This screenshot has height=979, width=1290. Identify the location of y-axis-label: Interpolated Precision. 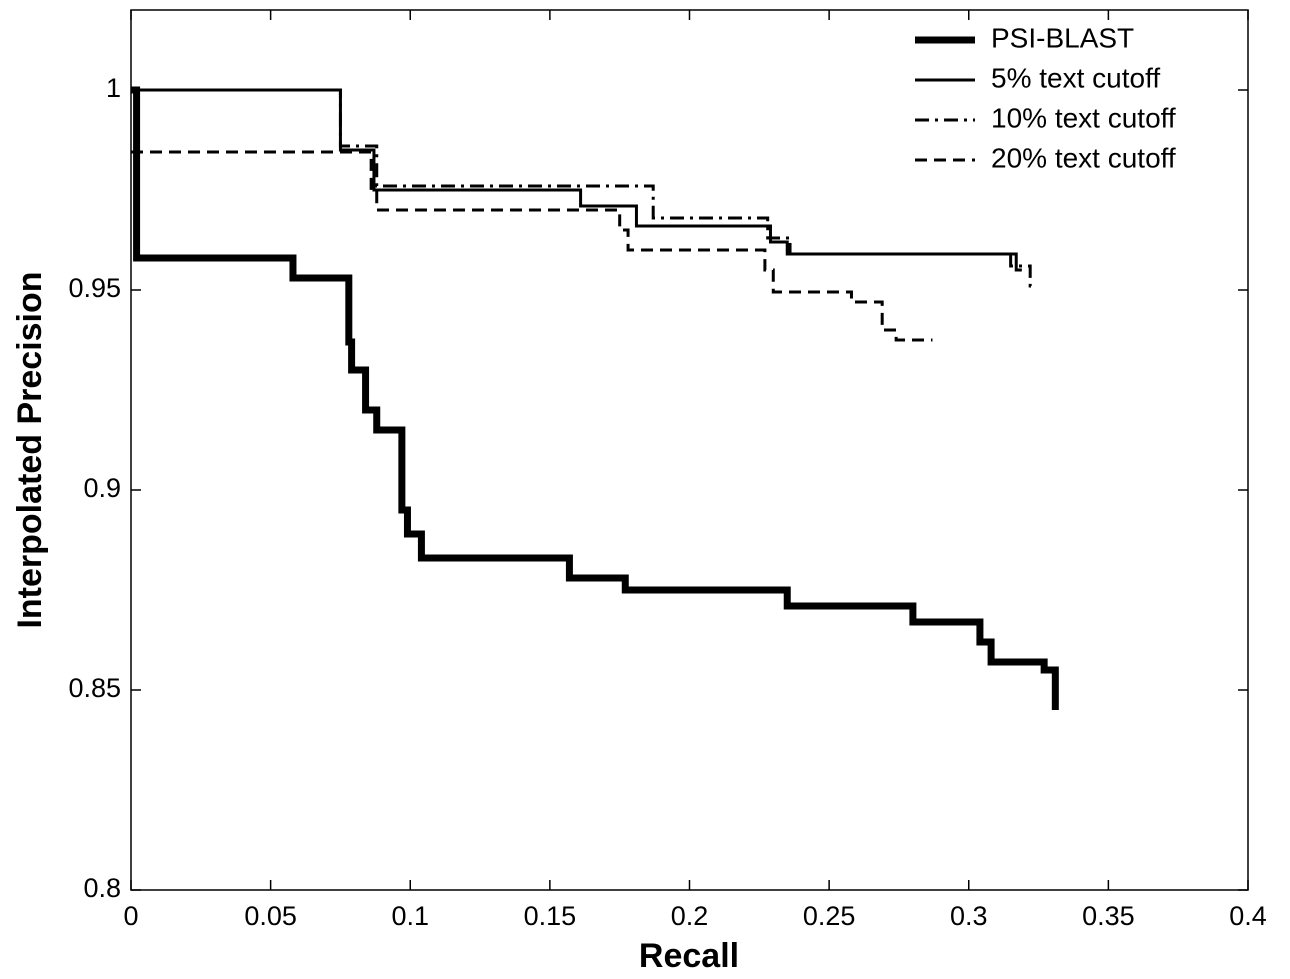
(30, 449).